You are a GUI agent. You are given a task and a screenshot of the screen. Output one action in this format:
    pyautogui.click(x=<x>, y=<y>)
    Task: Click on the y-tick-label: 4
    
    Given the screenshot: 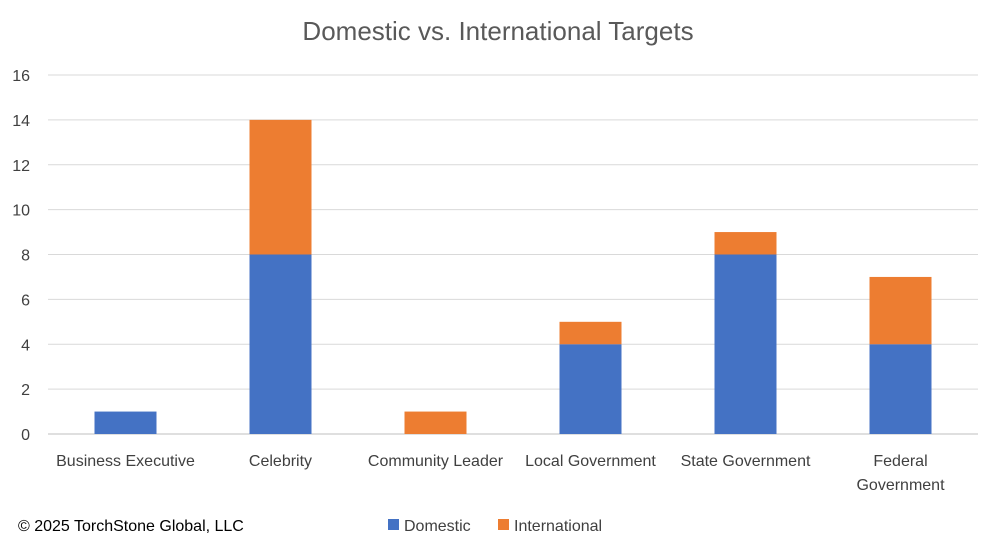 What is the action you would take?
    pyautogui.click(x=25, y=345)
    